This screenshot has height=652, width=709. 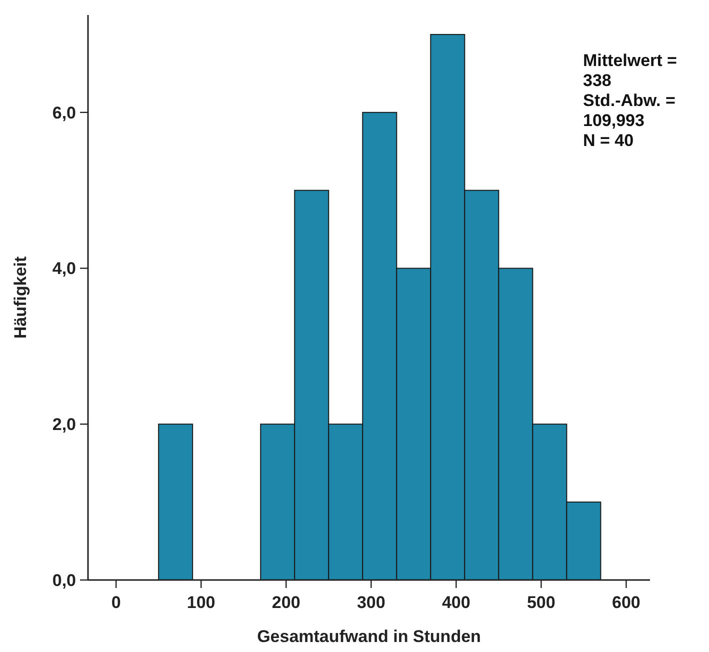 I want to click on annotation: Mittelwert = 338, so click(x=630, y=70).